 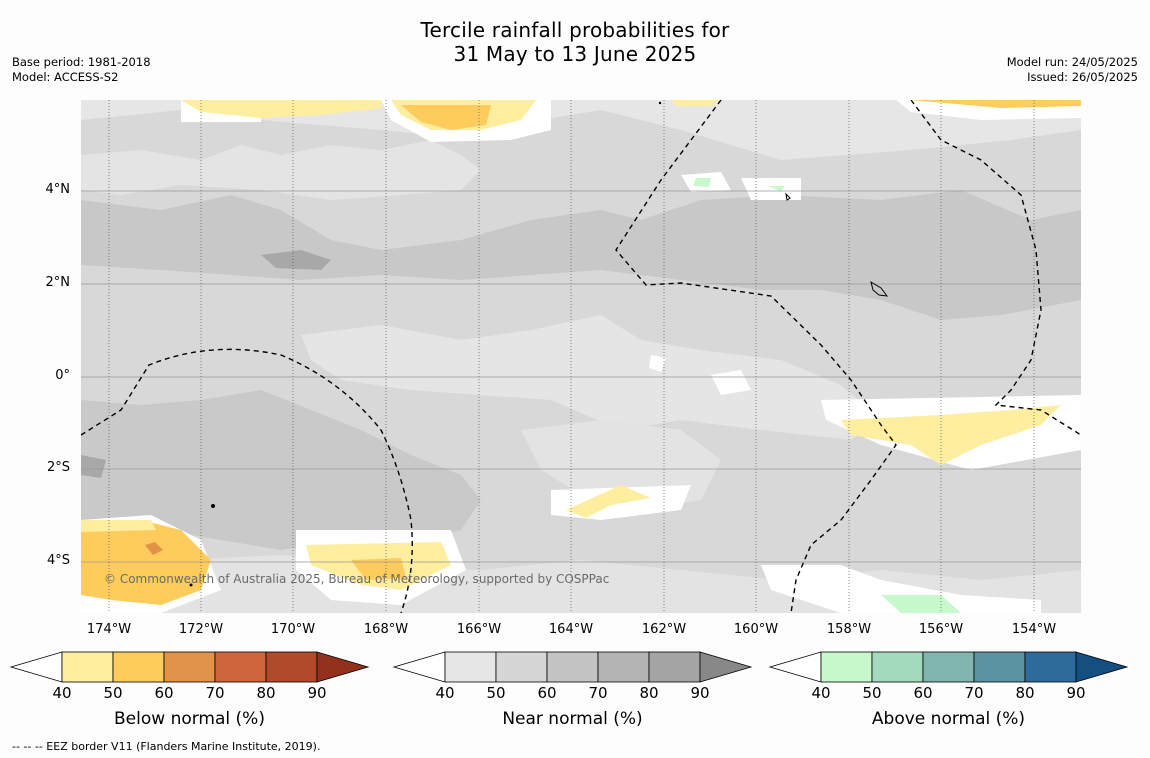 What do you see at coordinates (756, 629) in the screenshot?
I see `lon-label-160w: 160°W` at bounding box center [756, 629].